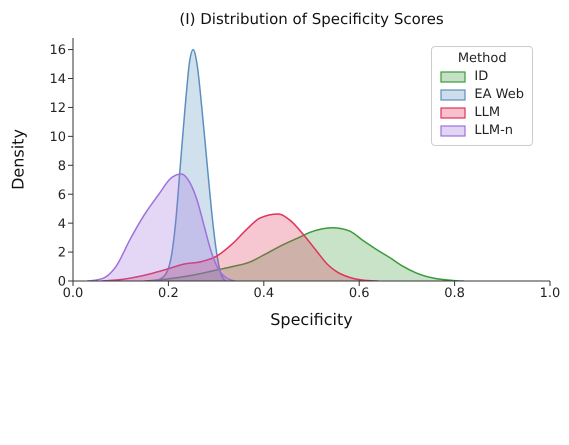  Describe the element at coordinates (454, 294) in the screenshot. I see `x-tick-label: 0.8` at that location.